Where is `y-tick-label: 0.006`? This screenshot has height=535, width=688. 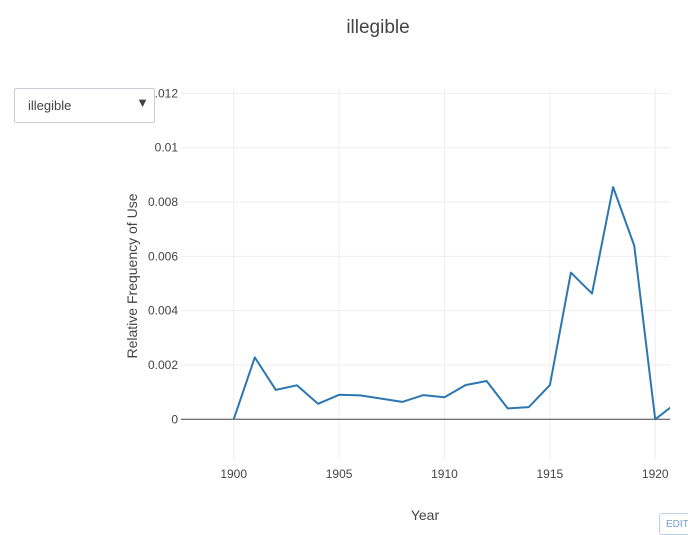
y-tick-label: 0.006 is located at coordinates (163, 256).